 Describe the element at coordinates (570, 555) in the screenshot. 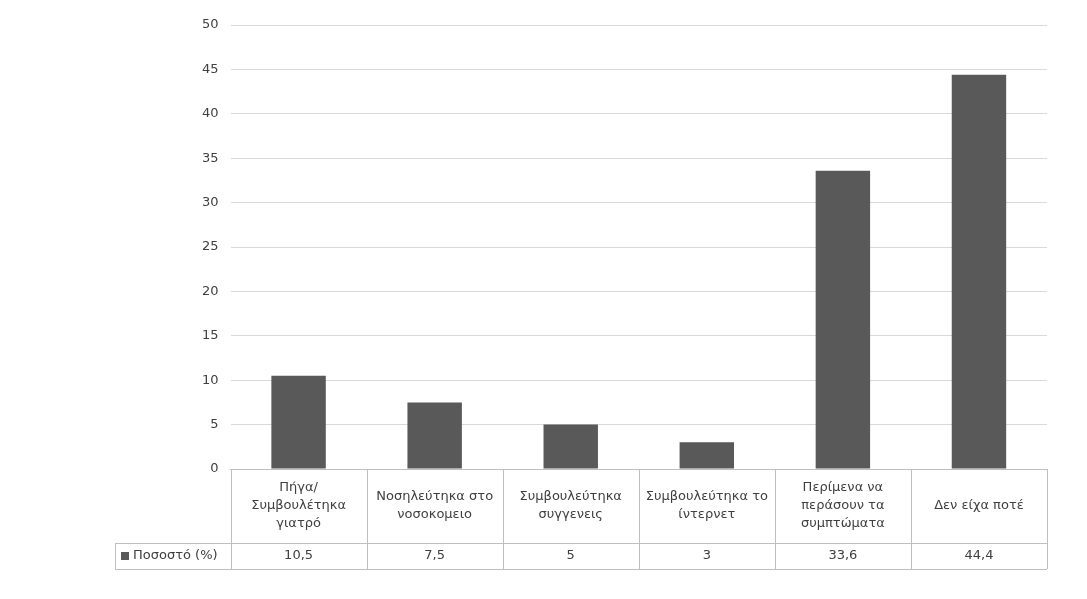

I see `data-label: 5` at that location.